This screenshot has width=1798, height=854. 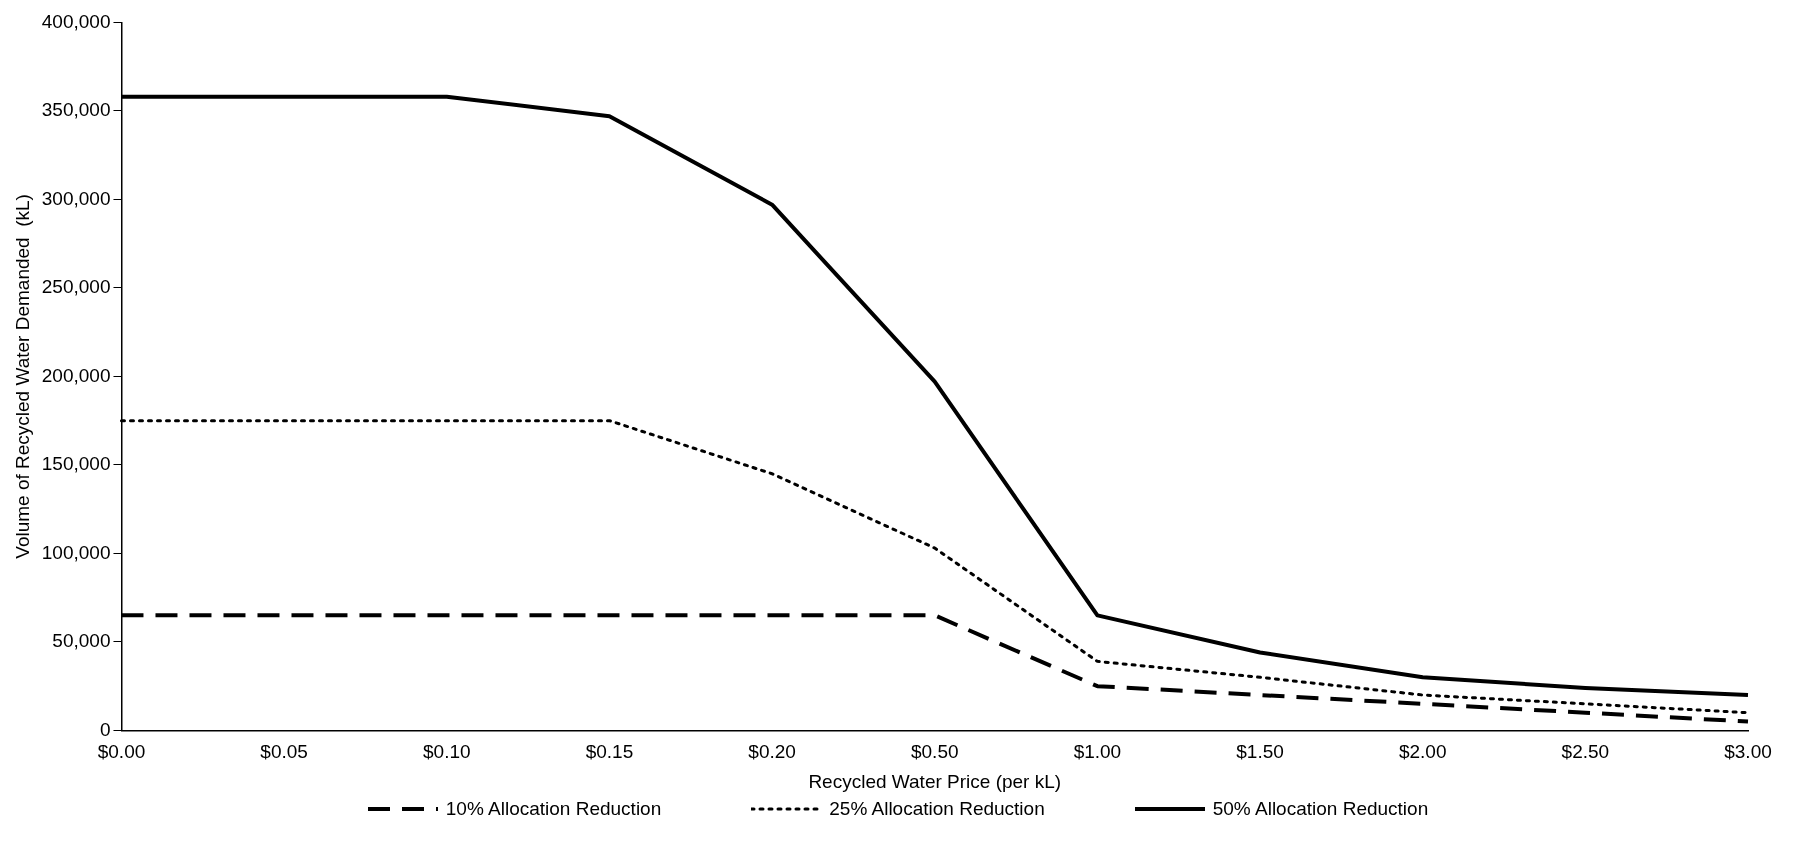 What do you see at coordinates (76, 21) in the screenshot?
I see `y-tick-label: 400,000` at bounding box center [76, 21].